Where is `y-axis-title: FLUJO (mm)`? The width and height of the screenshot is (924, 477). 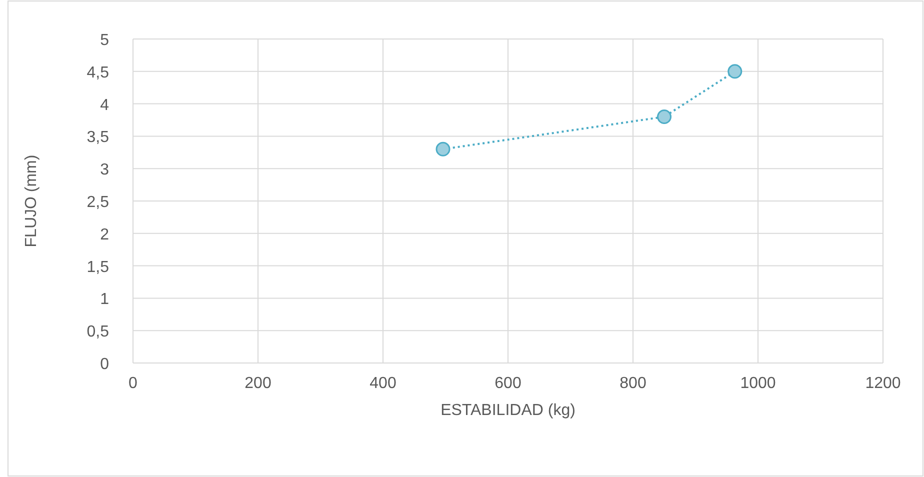
y-axis-title: FLUJO (mm) is located at coordinates (31, 201).